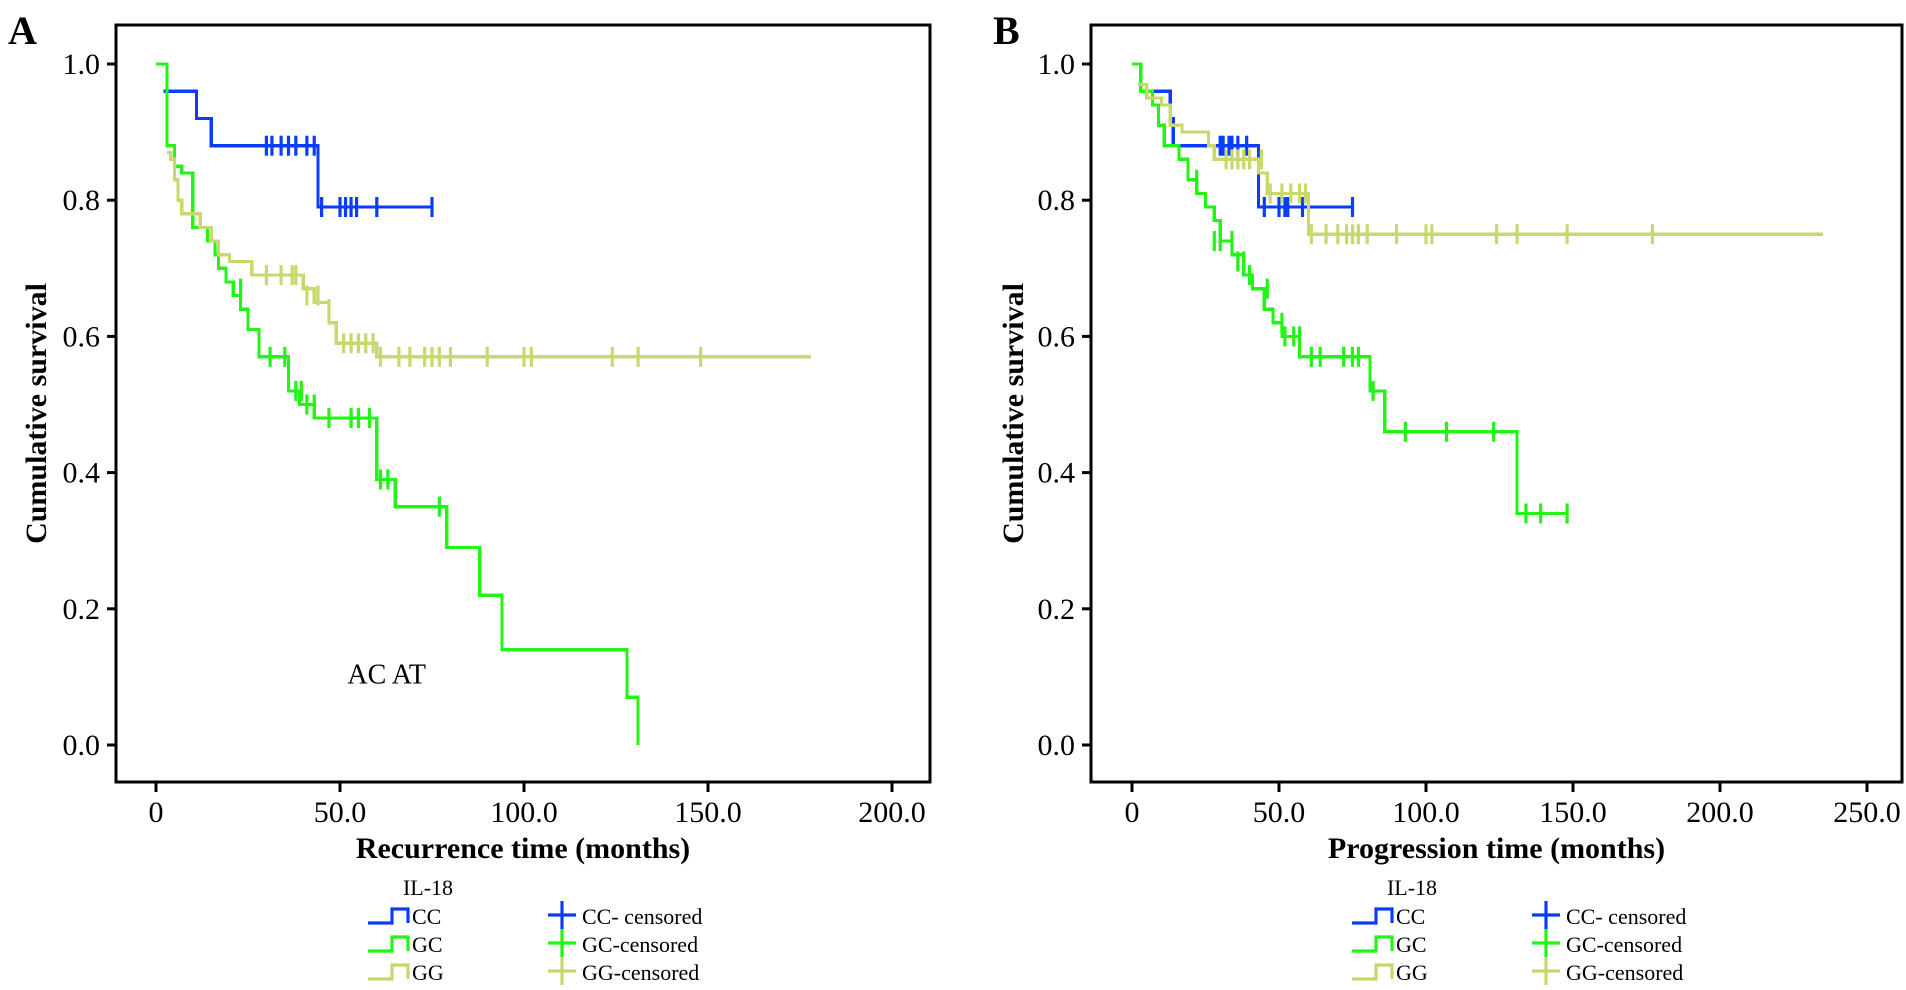 Image resolution: width=1906 pixels, height=990 pixels. Describe the element at coordinates (386, 675) in the screenshot. I see `annotation-label: AC AT` at that location.